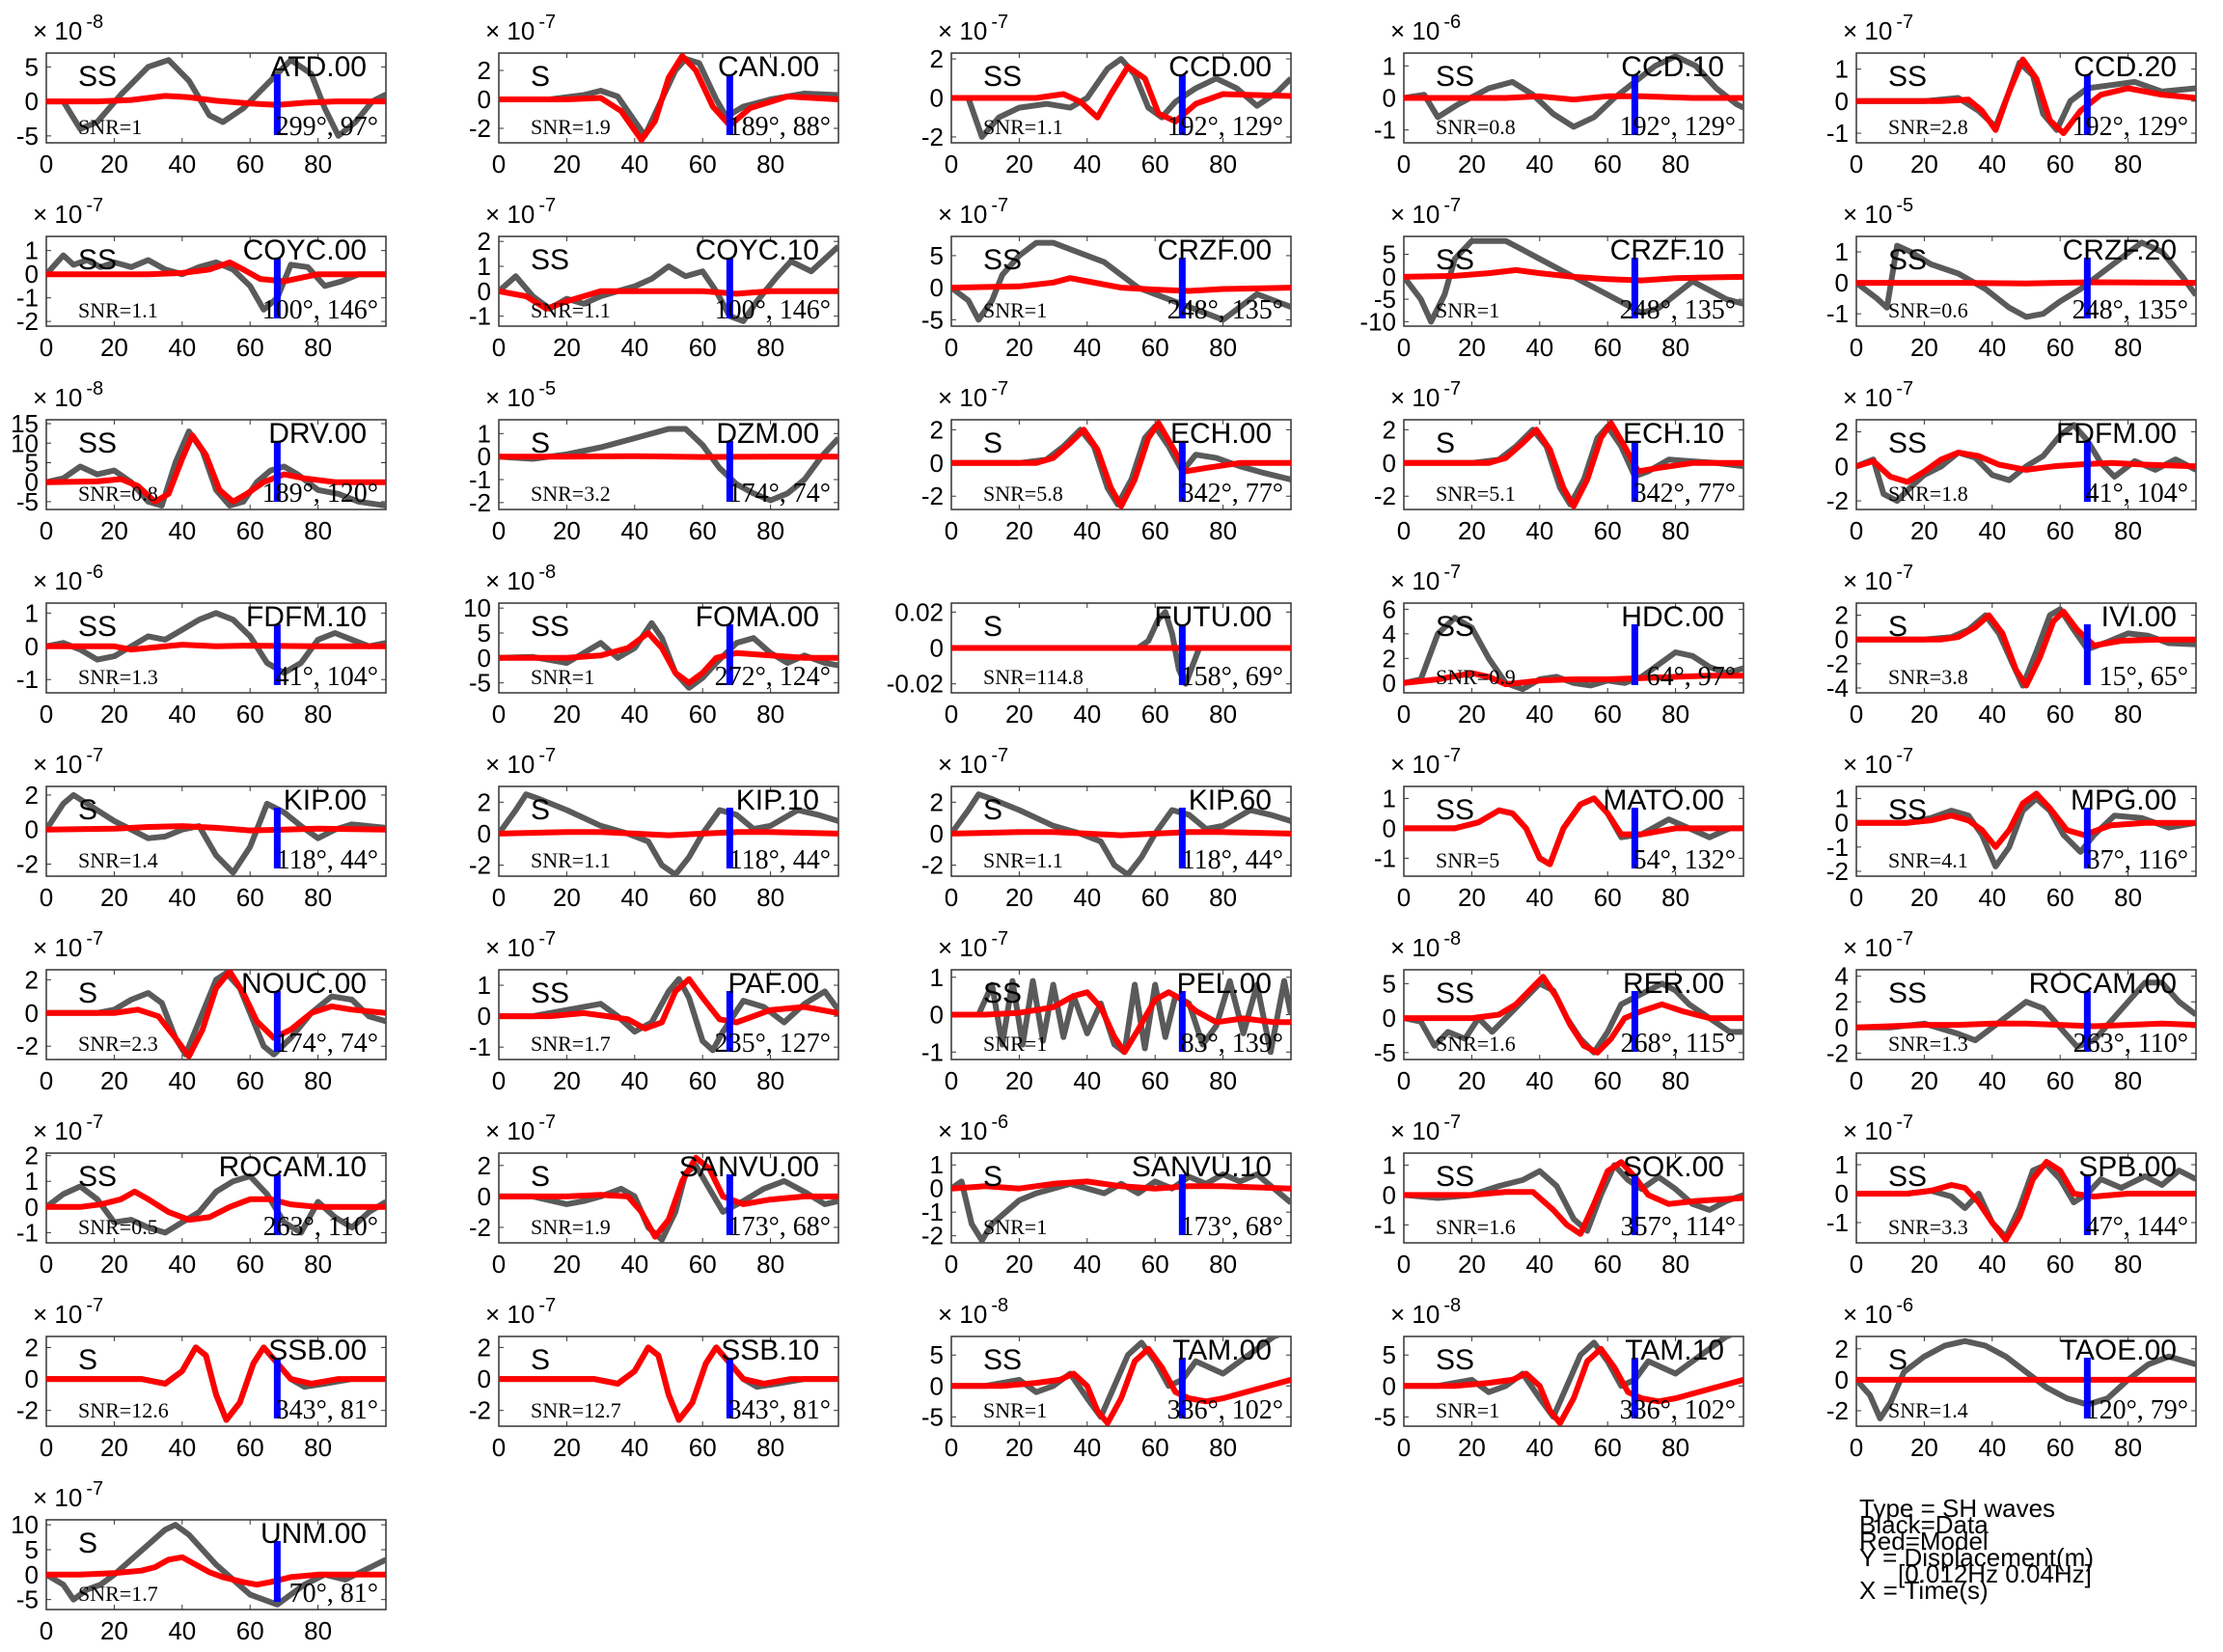 The width and height of the screenshot is (2223, 1652). What do you see at coordinates (1385, 857) in the screenshot?
I see `y-tick-label: -1` at bounding box center [1385, 857].